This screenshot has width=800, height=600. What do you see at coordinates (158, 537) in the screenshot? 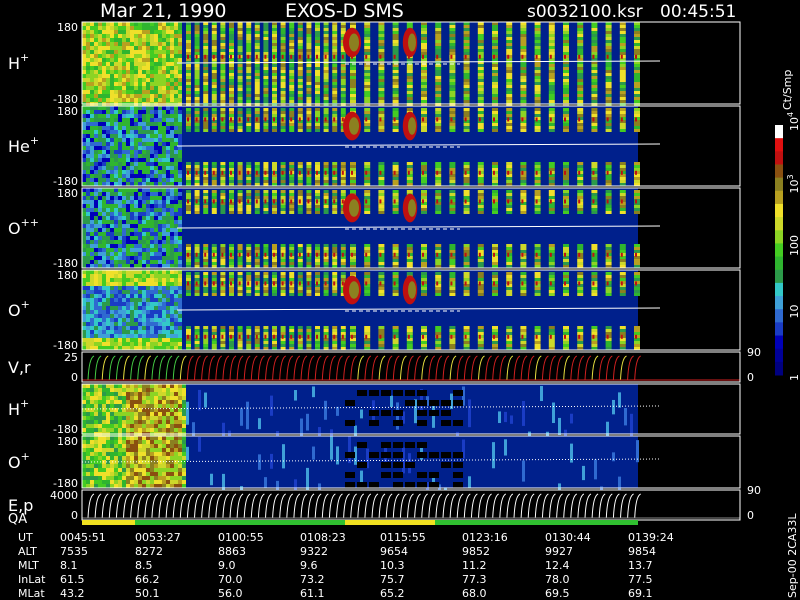
I see `ephemeris-cell: 0053:27` at bounding box center [158, 537].